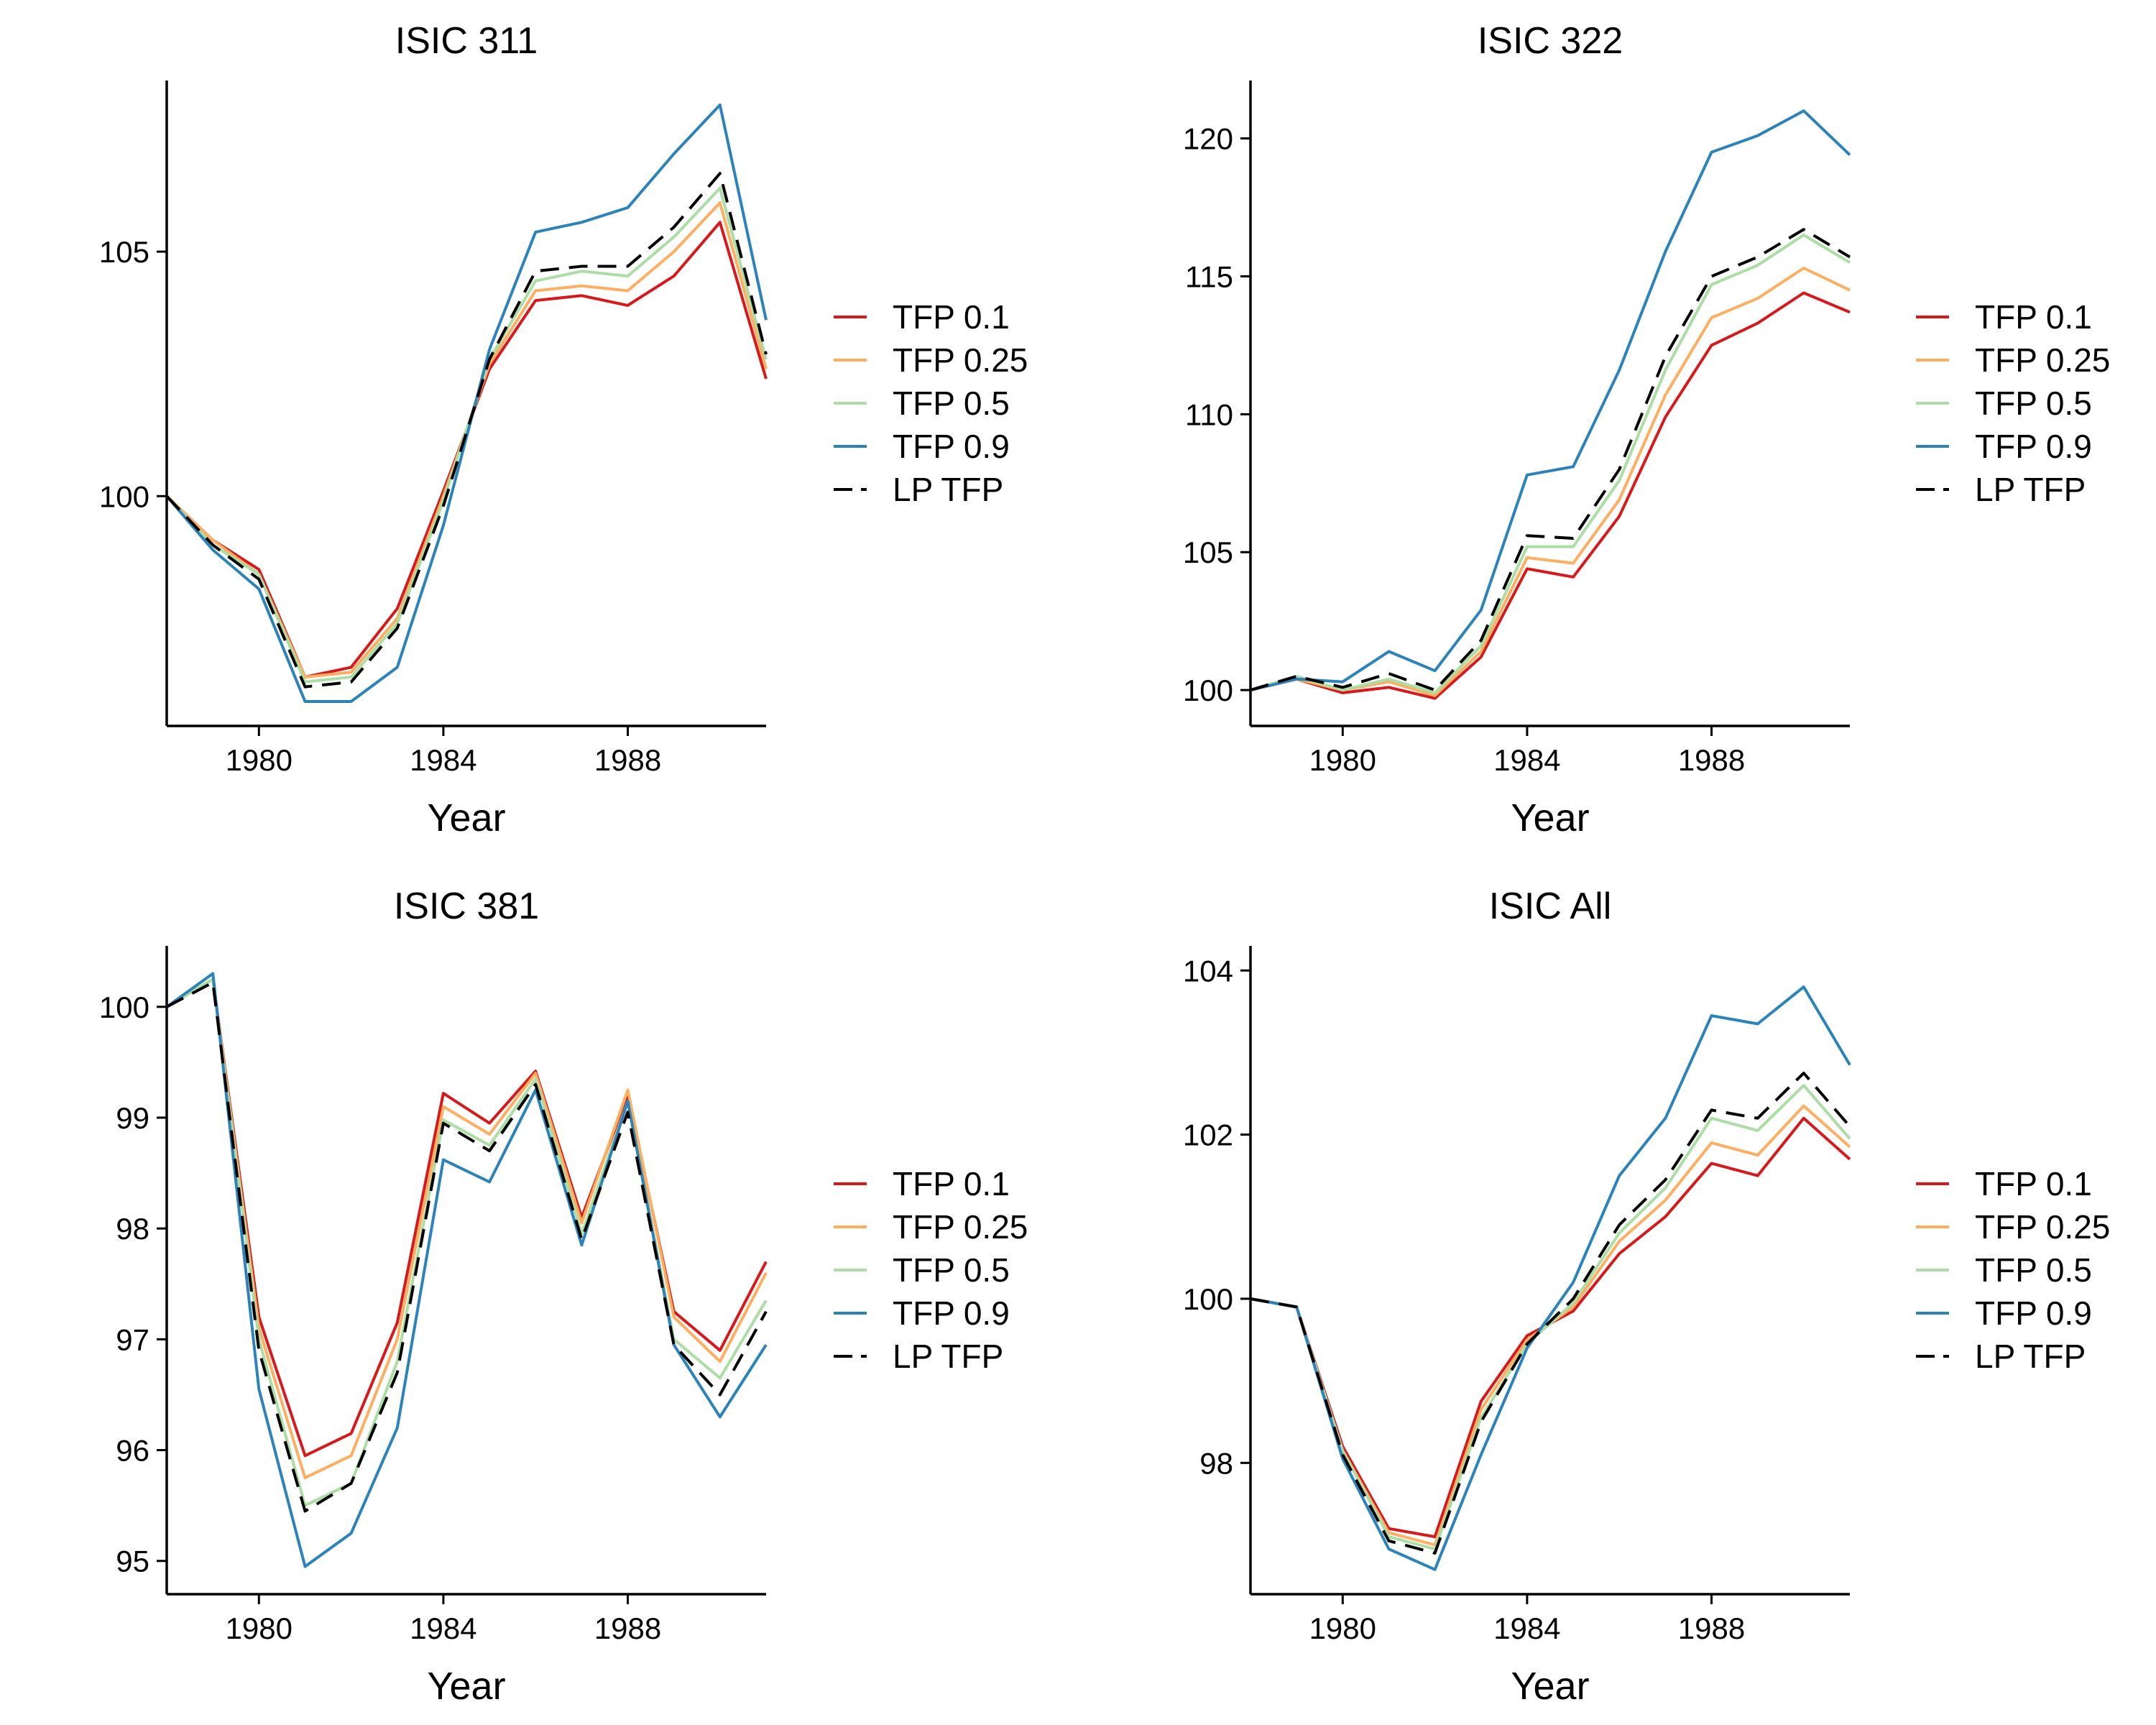 Image resolution: width=2156 pixels, height=1725 pixels. Describe the element at coordinates (1208, 1135) in the screenshot. I see `y-tick-label: 102` at that location.